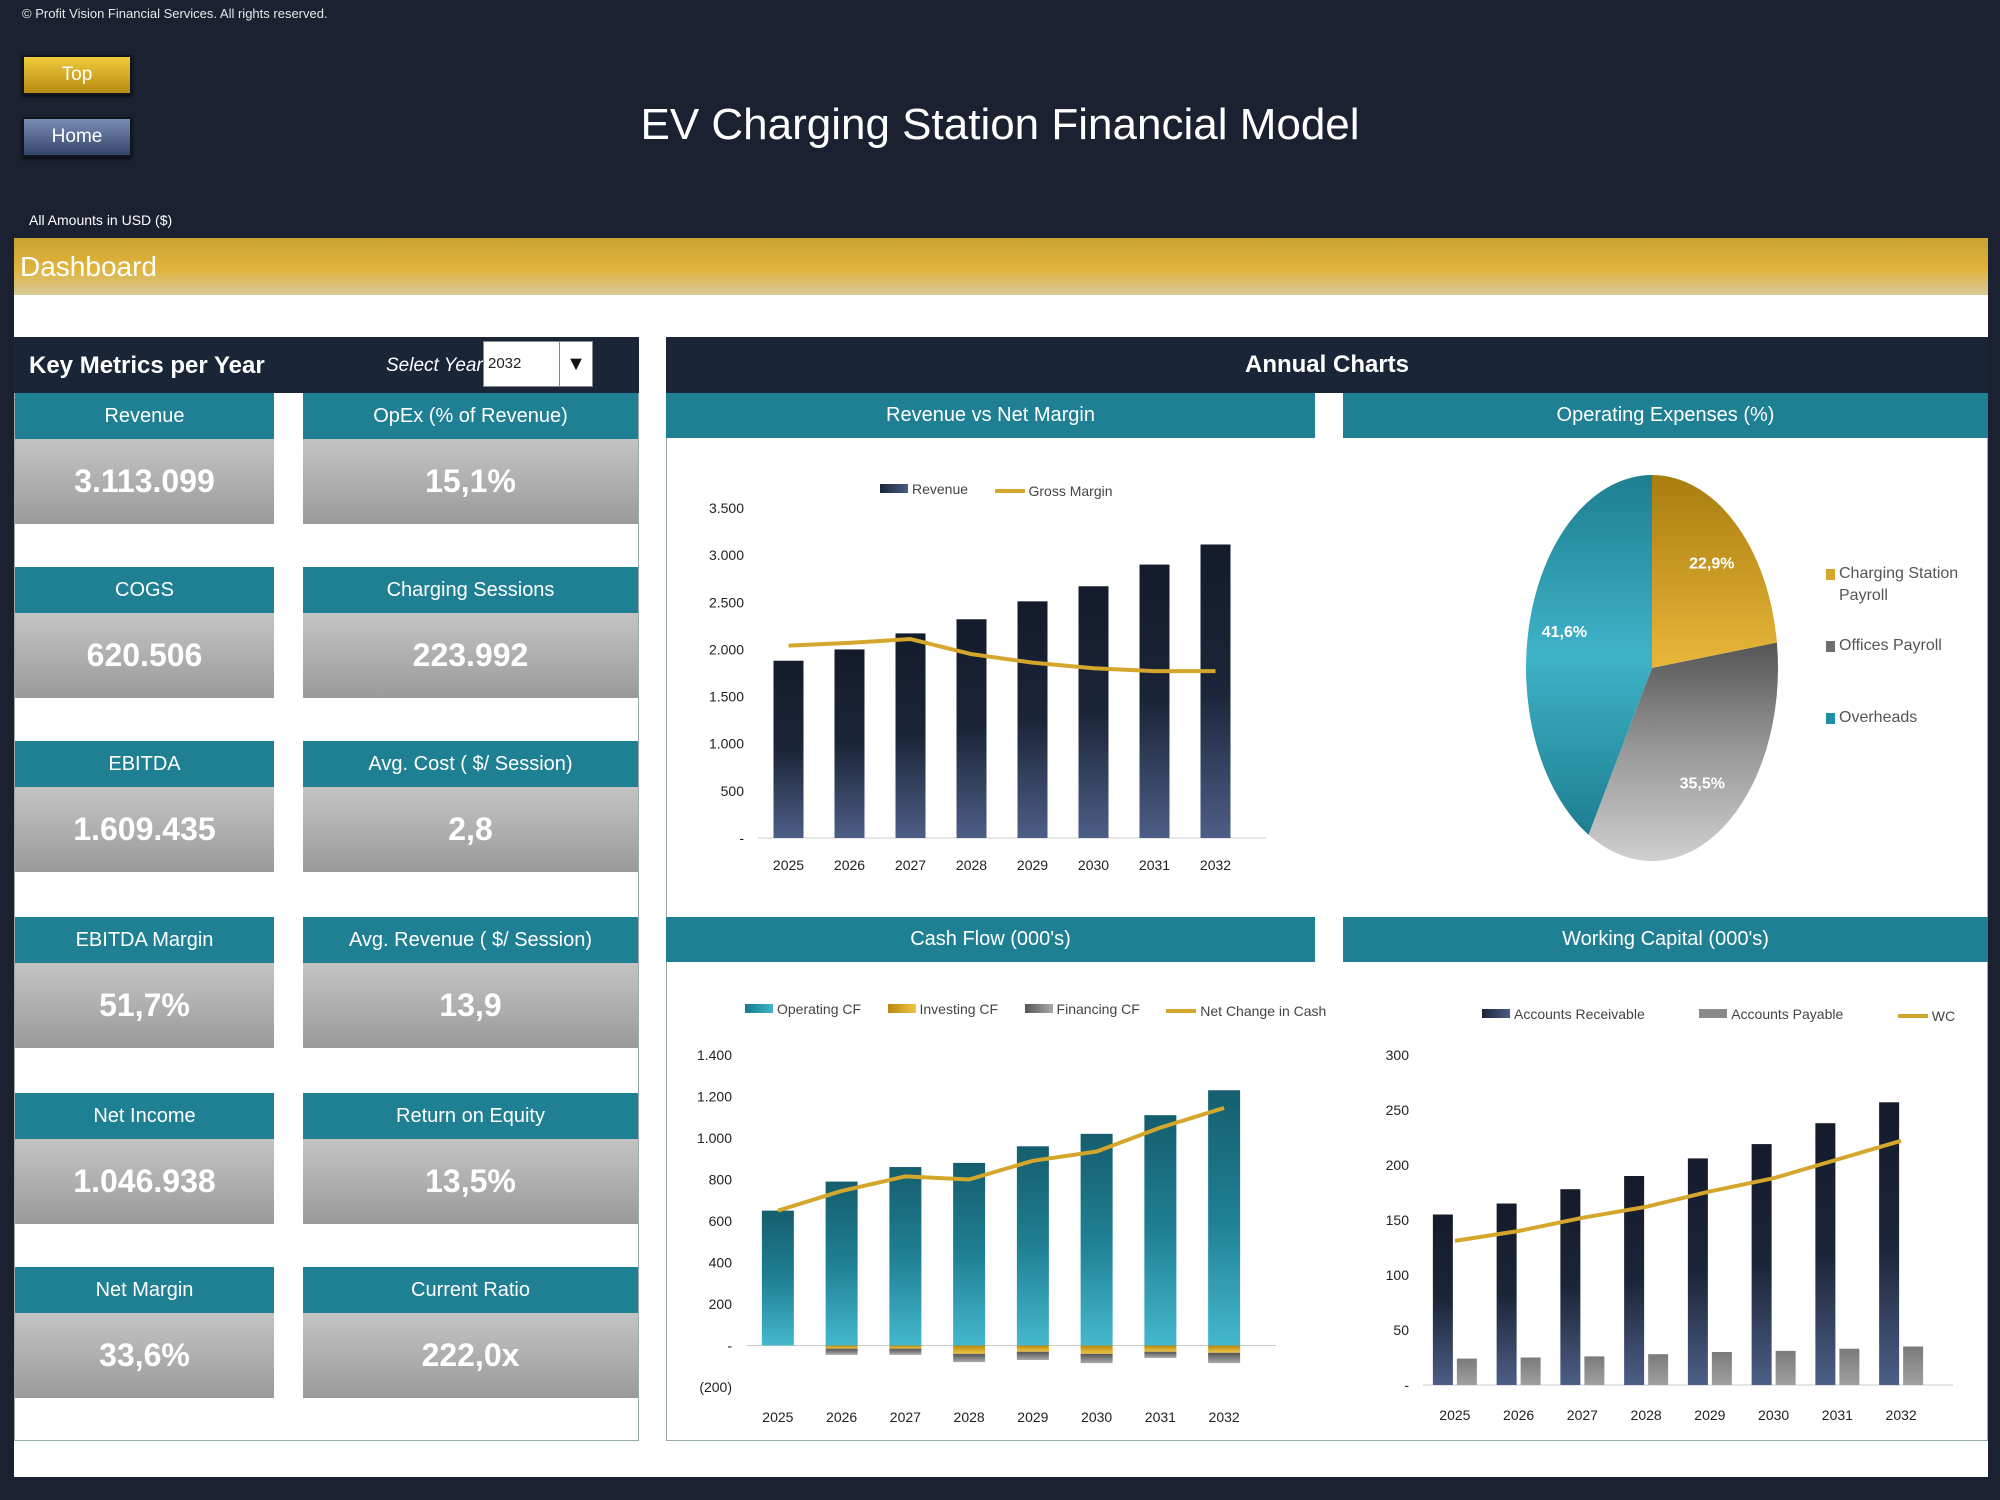 The height and width of the screenshot is (1500, 2000). What do you see at coordinates (1001, 266) in the screenshot?
I see `dashboard-banner: Dashboard` at bounding box center [1001, 266].